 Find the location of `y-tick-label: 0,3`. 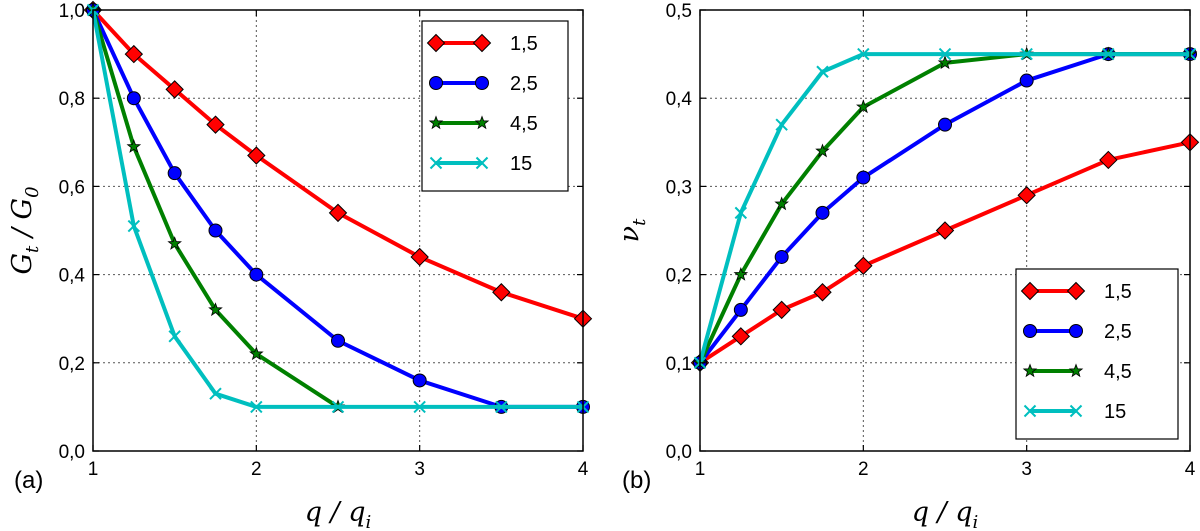

y-tick-label: 0,3 is located at coordinates (679, 187).